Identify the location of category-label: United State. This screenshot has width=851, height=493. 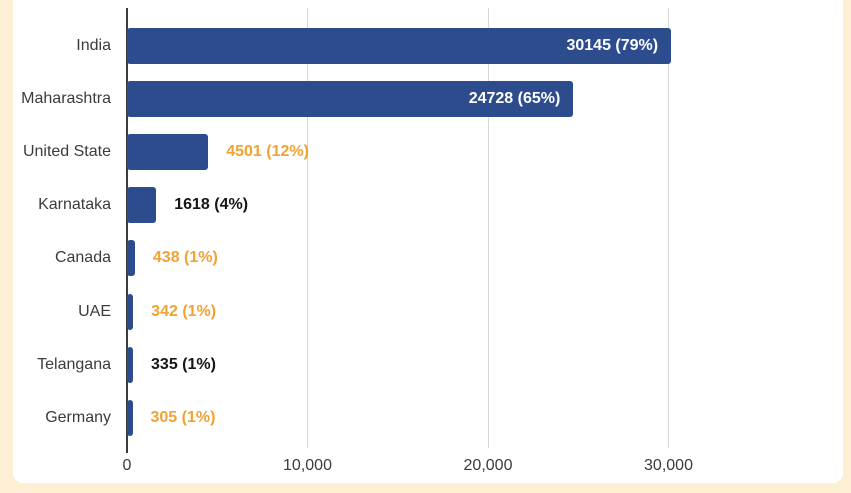
(66, 151).